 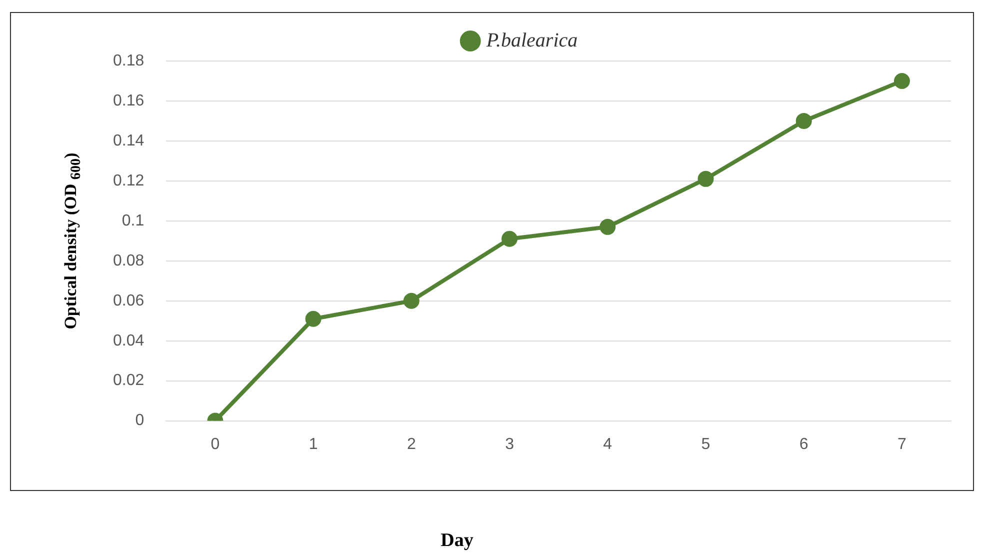 I want to click on y-tick-label: 0.18, so click(x=128, y=61).